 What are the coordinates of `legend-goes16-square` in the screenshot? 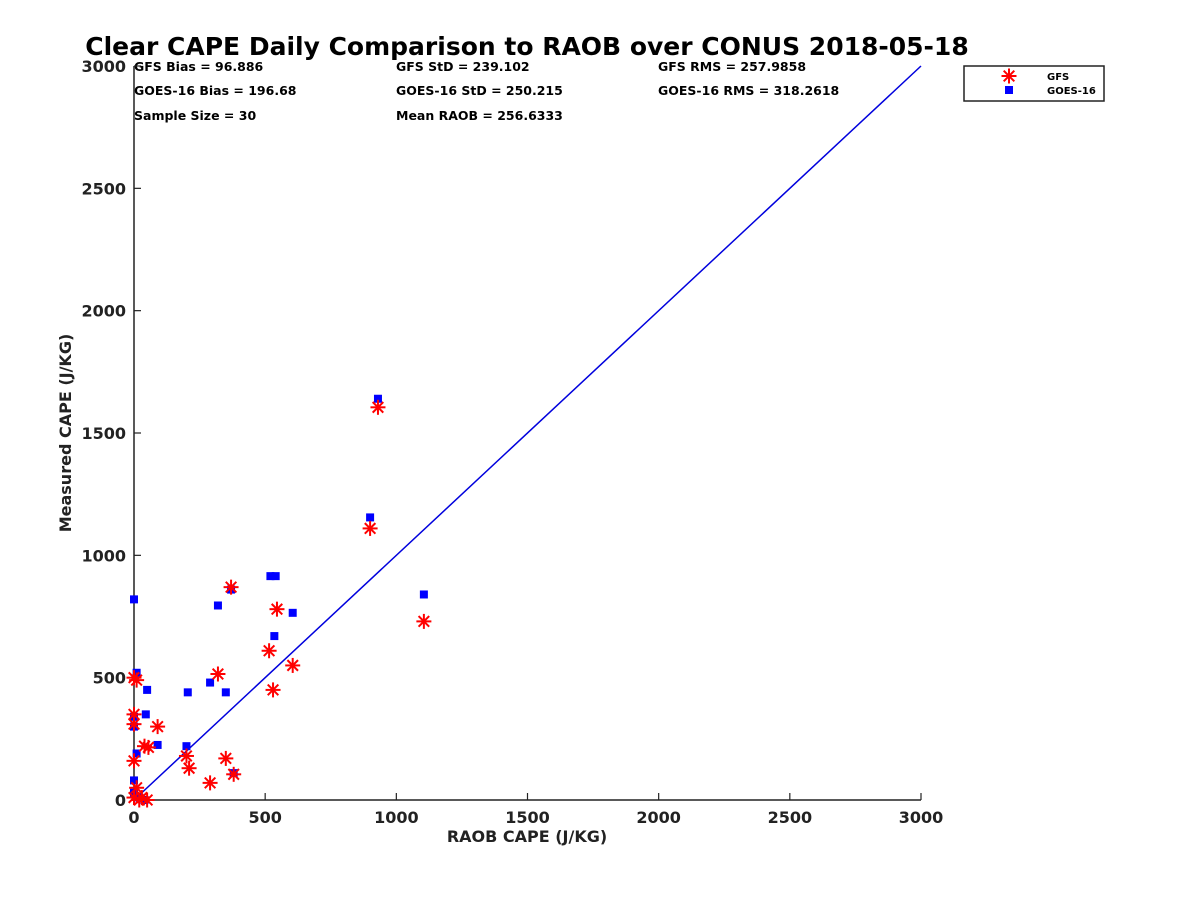 It's located at (1009, 90).